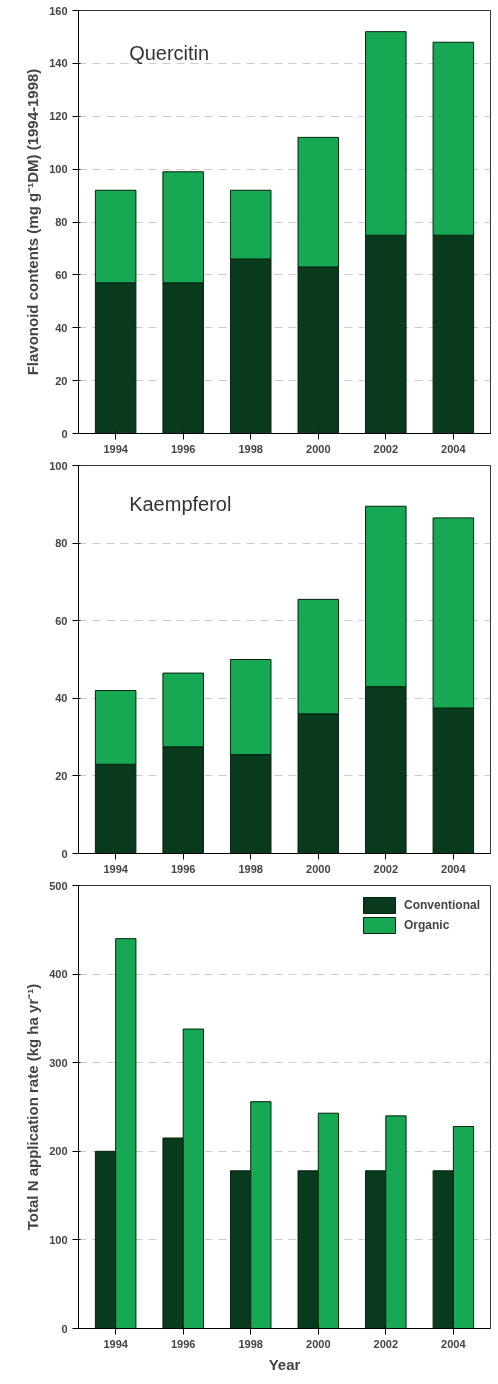 The height and width of the screenshot is (1384, 498). Describe the element at coordinates (58, 1151) in the screenshot. I see `y-tick-label: 200` at that location.